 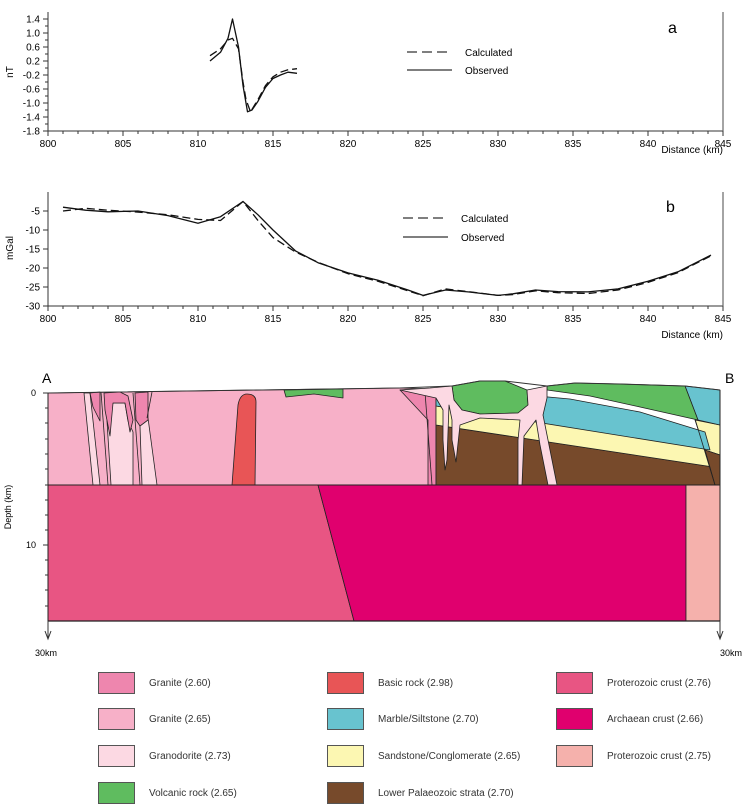 What do you see at coordinates (629, 719) in the screenshot?
I see `legend-item: Archaean crust (2.66)` at bounding box center [629, 719].